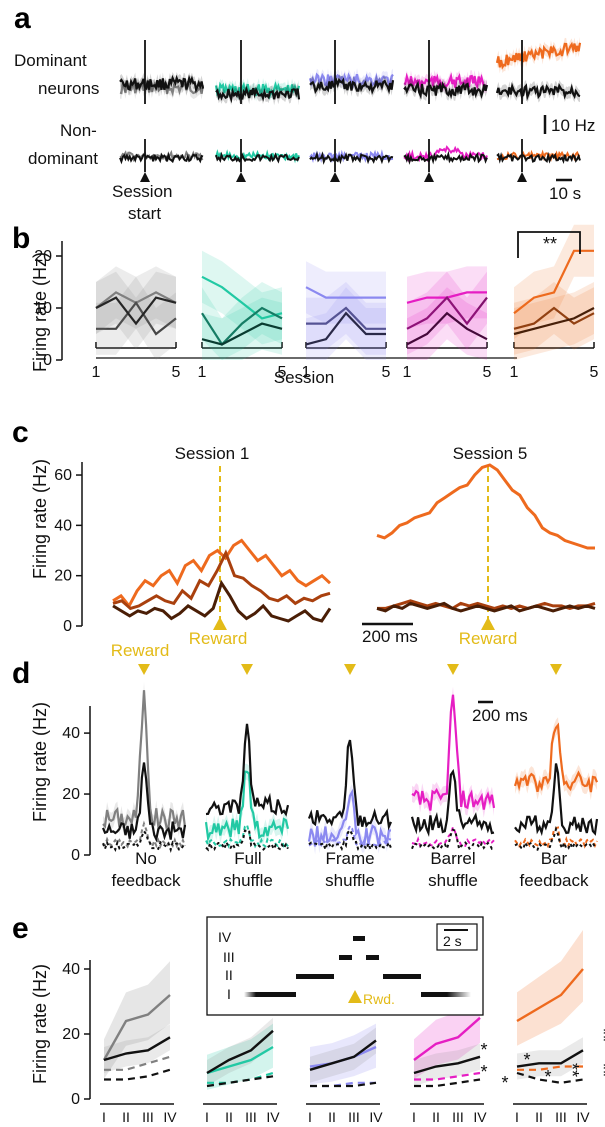 Image resolution: width=605 pixels, height=1127 pixels. I want to click on cond3-line1: Frame, so click(349, 858).